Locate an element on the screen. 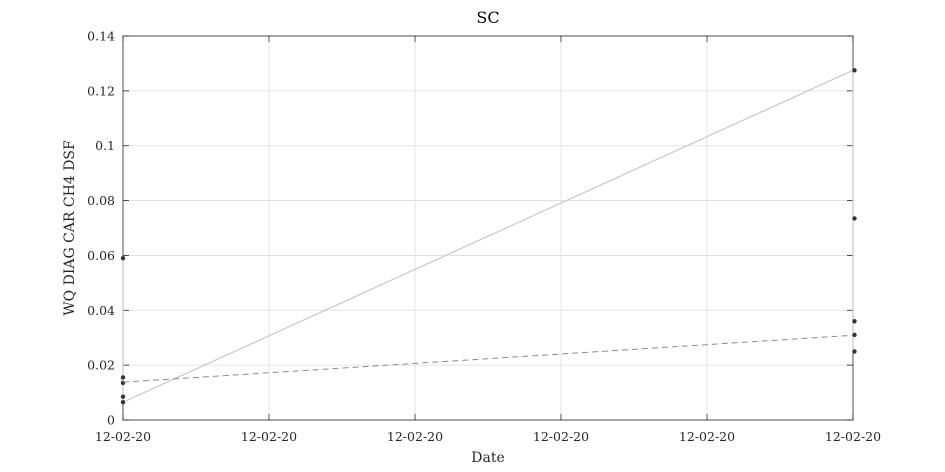 The width and height of the screenshot is (945, 472). chart-title: SC is located at coordinates (487, 17).